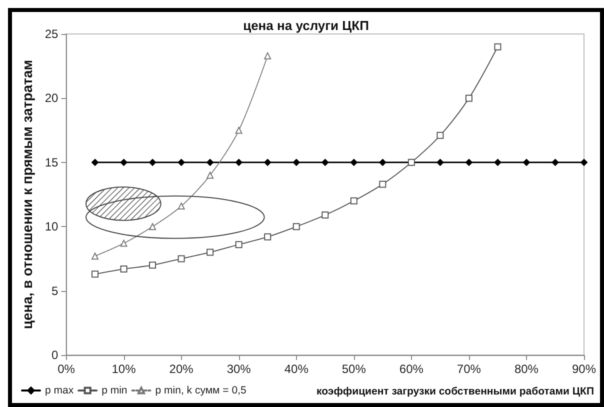  I want to click on x-tick-label: 30%, so click(239, 369).